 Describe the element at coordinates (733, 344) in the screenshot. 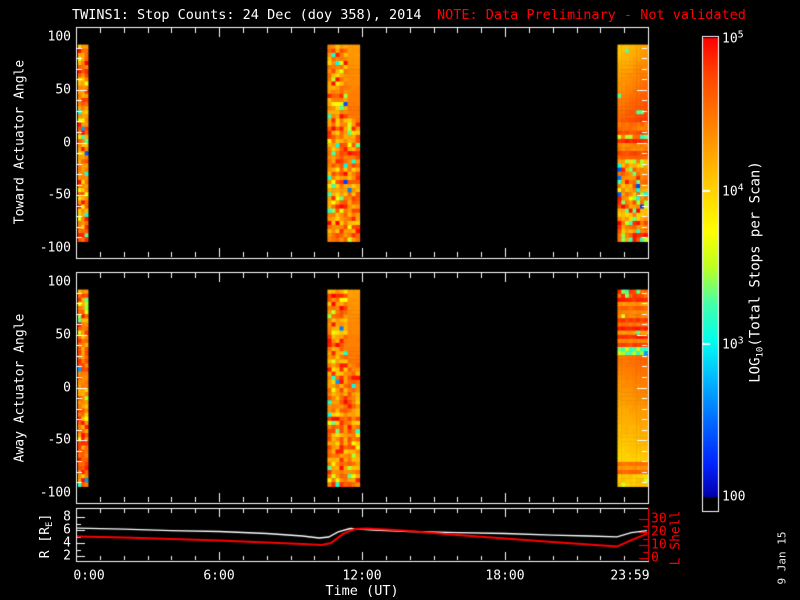

I see `colorbar-tick-label: 10³` at that location.